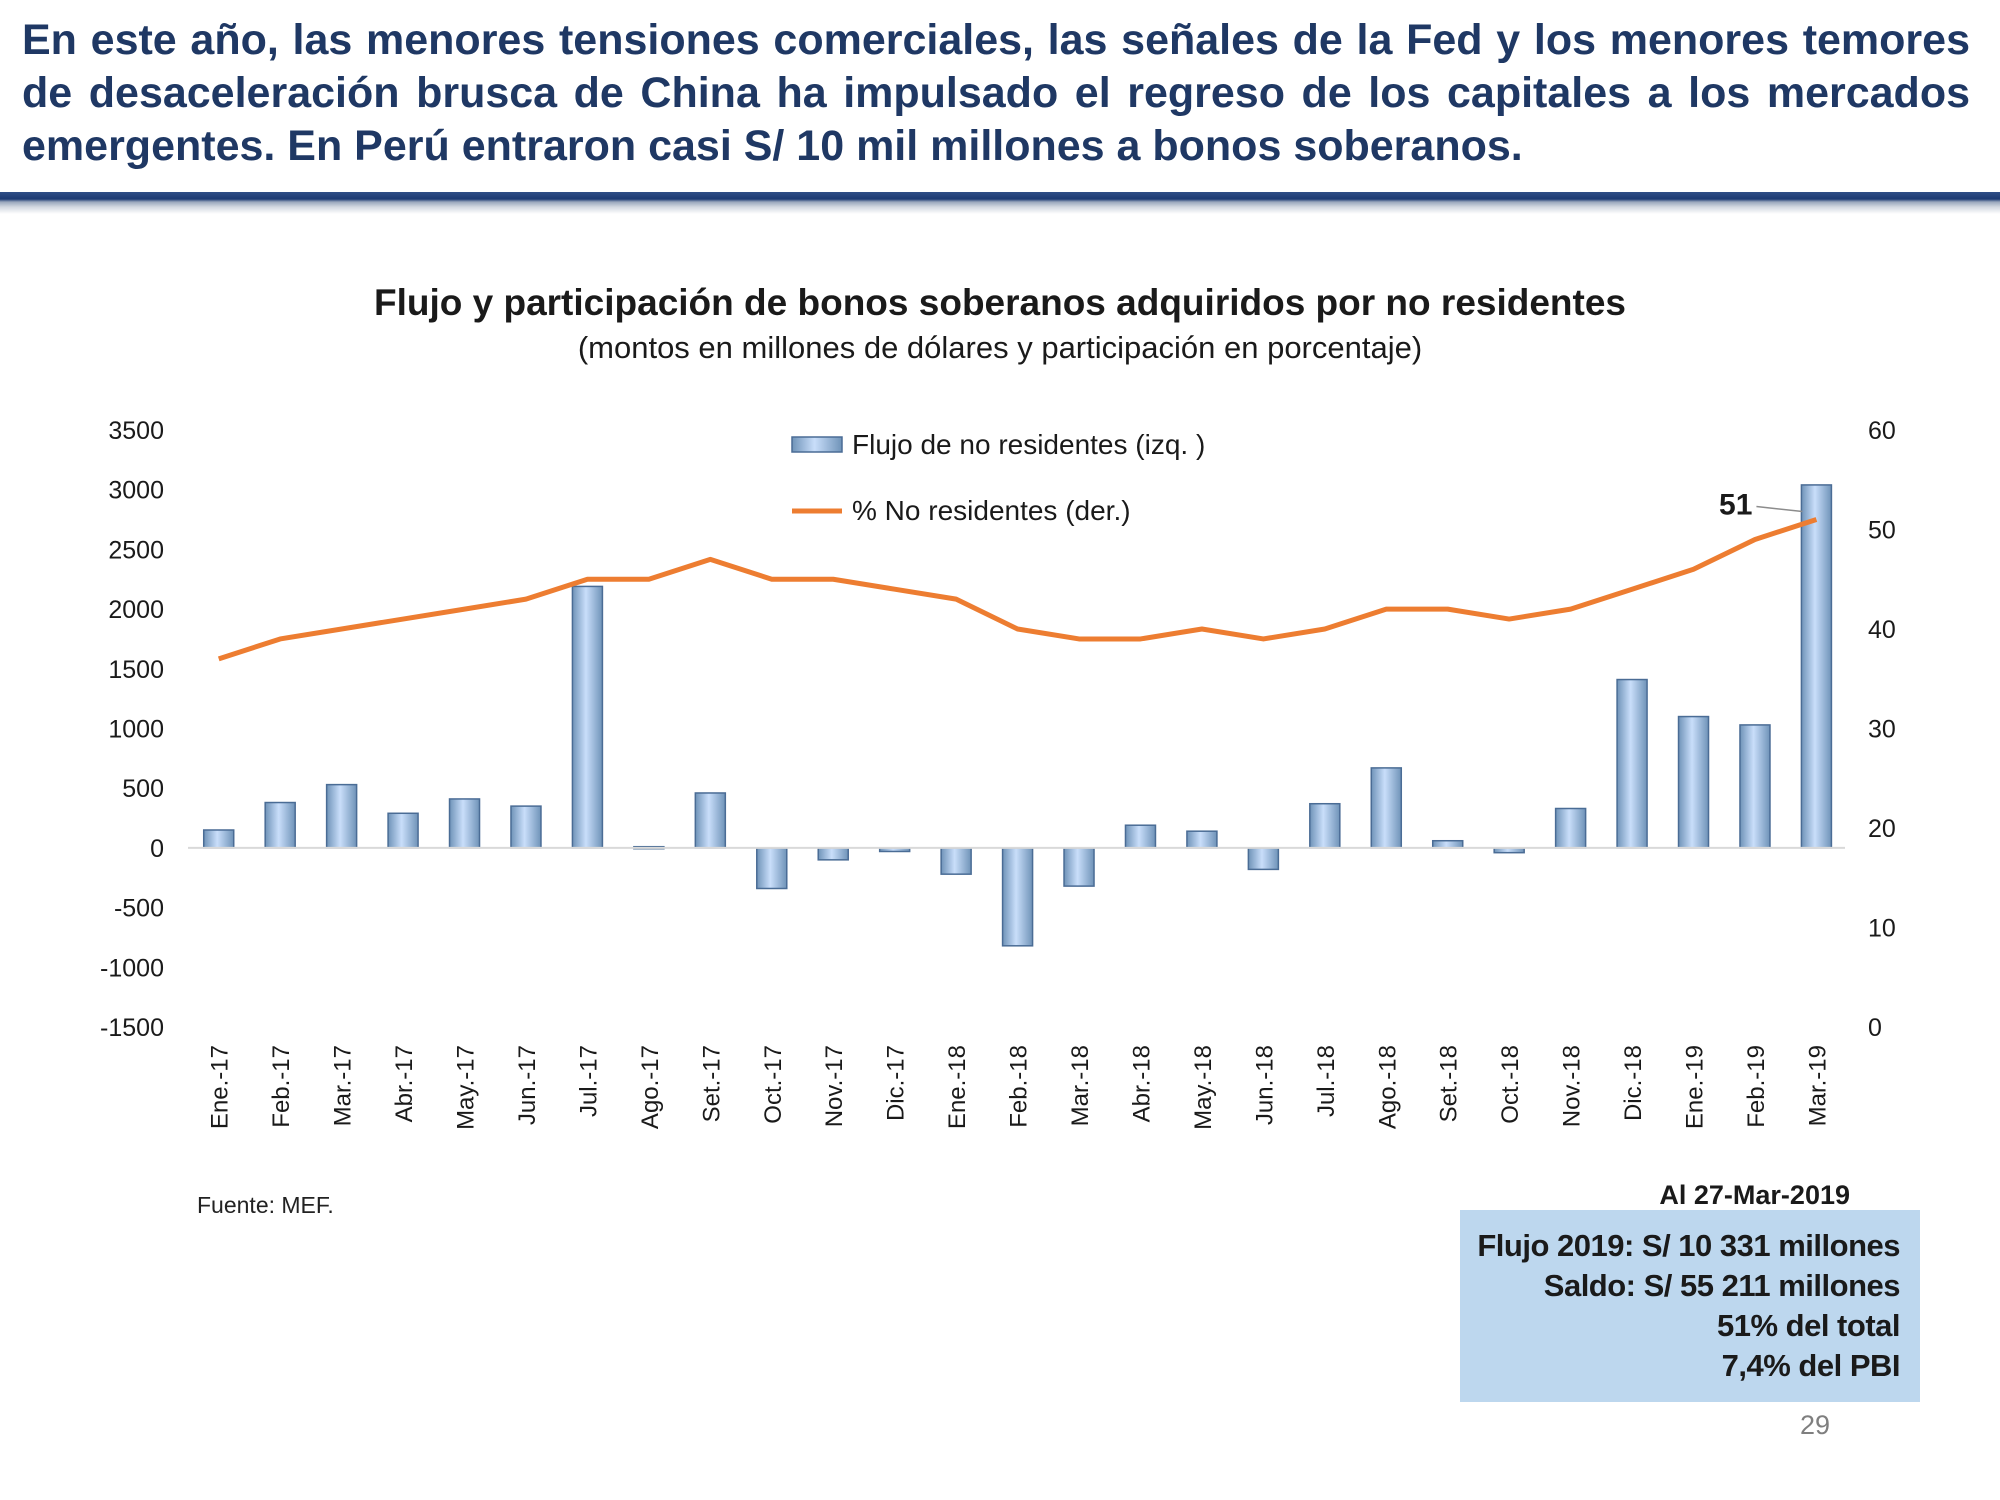 This screenshot has height=1500, width=2000. Describe the element at coordinates (1722, 1285) in the screenshot. I see `summary-stock: Saldo: S/ 55 211 millones` at that location.